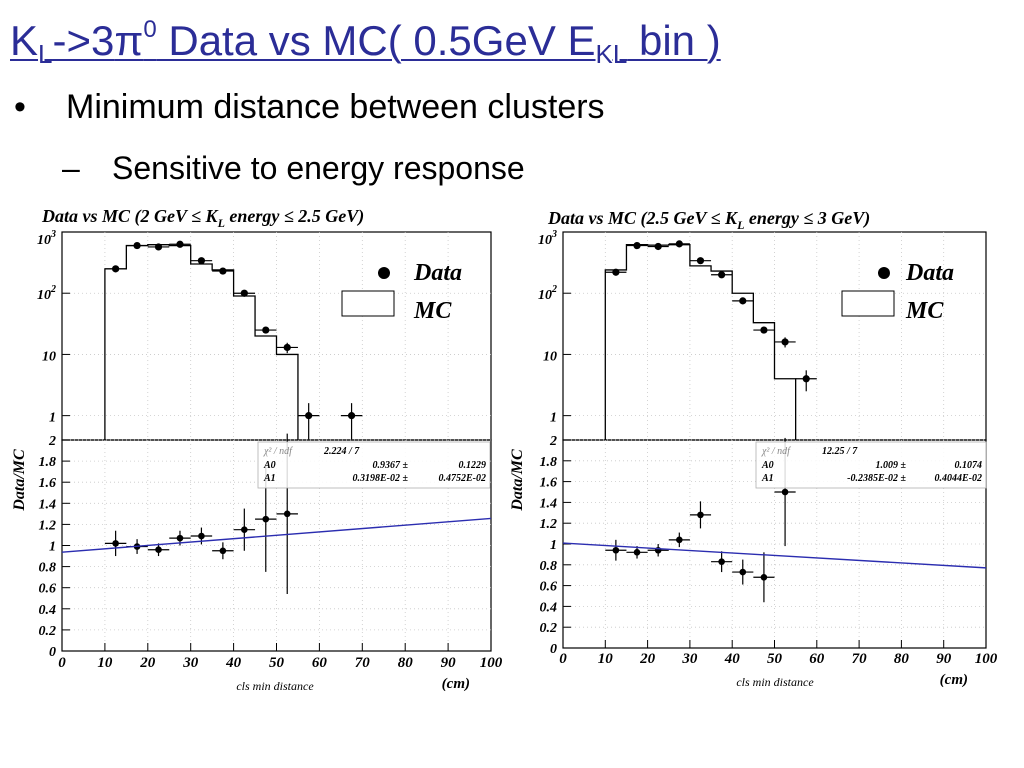 The height and width of the screenshot is (768, 1024). Describe the element at coordinates (959, 478) in the screenshot. I see `fit-param-error: 0.4044E-02` at that location.